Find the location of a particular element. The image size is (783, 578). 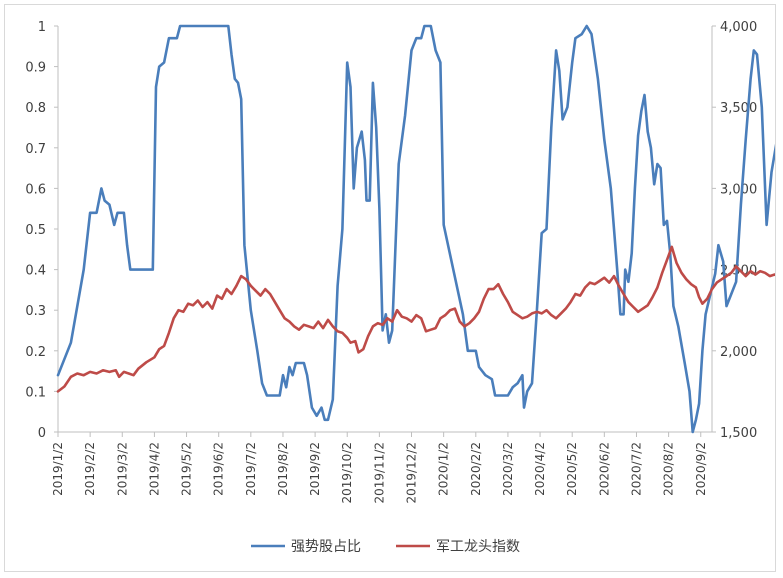

left-y-tick-label: 0.1 is located at coordinates (35, 392).